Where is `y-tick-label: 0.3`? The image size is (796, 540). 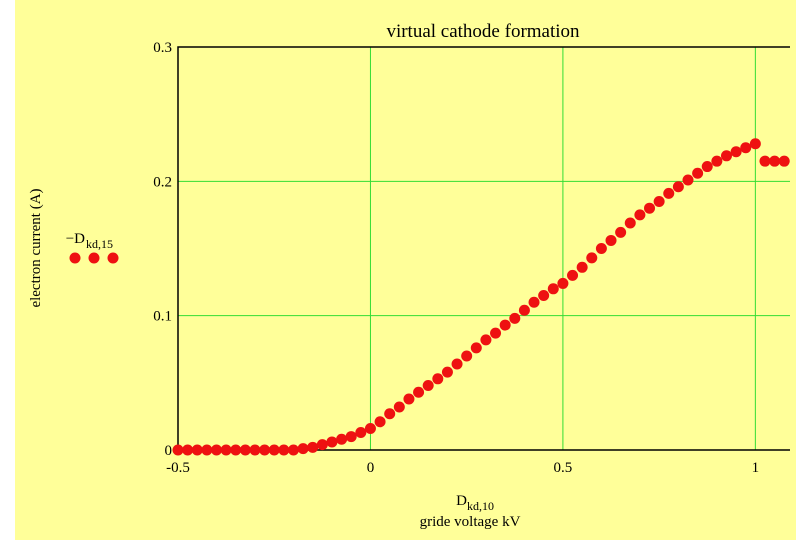
y-tick-label: 0.3 is located at coordinates (162, 48).